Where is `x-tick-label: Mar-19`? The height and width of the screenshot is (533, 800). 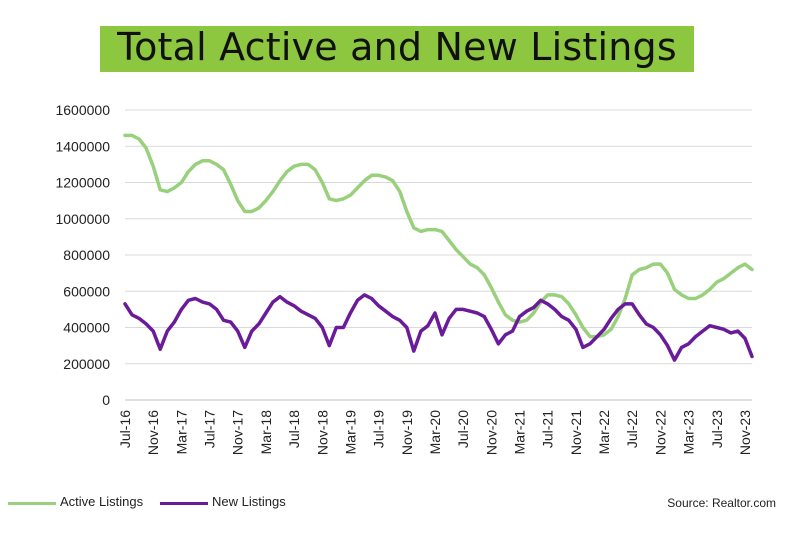
x-tick-label: Mar-19 is located at coordinates (350, 432).